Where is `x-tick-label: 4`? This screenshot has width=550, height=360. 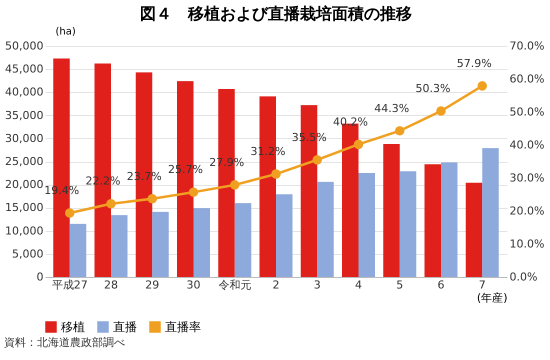 x-tick-label: 4 is located at coordinates (358, 285).